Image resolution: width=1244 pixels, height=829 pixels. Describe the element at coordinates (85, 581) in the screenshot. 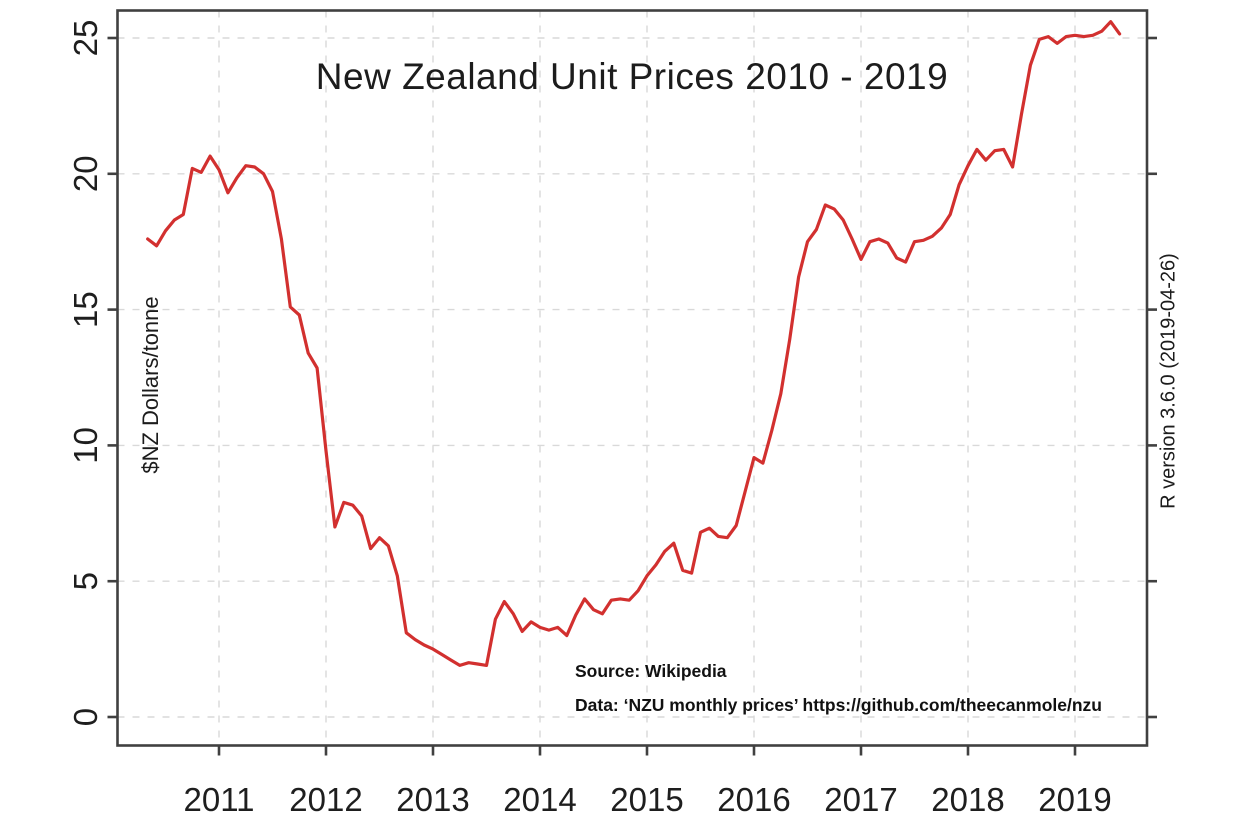

I see `y-tick-label: 5` at that location.